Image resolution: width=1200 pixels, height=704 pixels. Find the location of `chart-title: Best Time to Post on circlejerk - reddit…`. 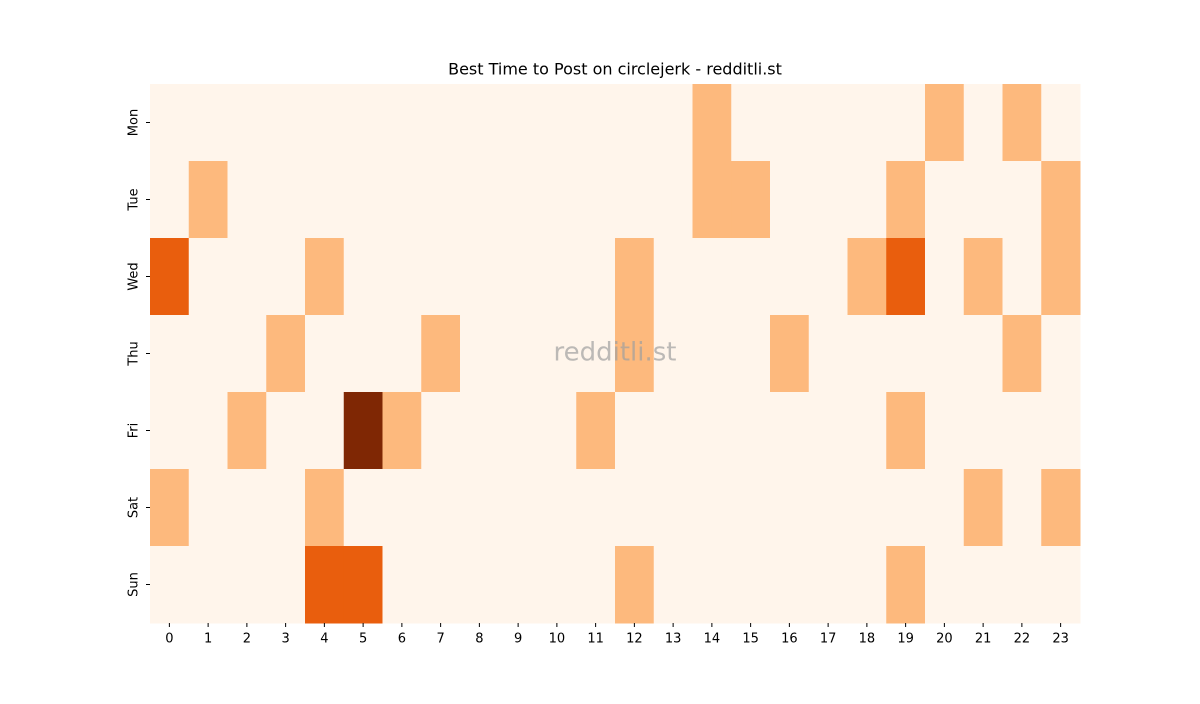

chart-title: Best Time to Post on circlejerk - reddit… is located at coordinates (615, 69).